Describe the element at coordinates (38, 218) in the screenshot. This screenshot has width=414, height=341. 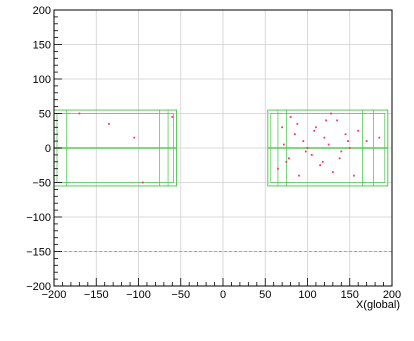
I see `y-tick-label: −100` at that location.